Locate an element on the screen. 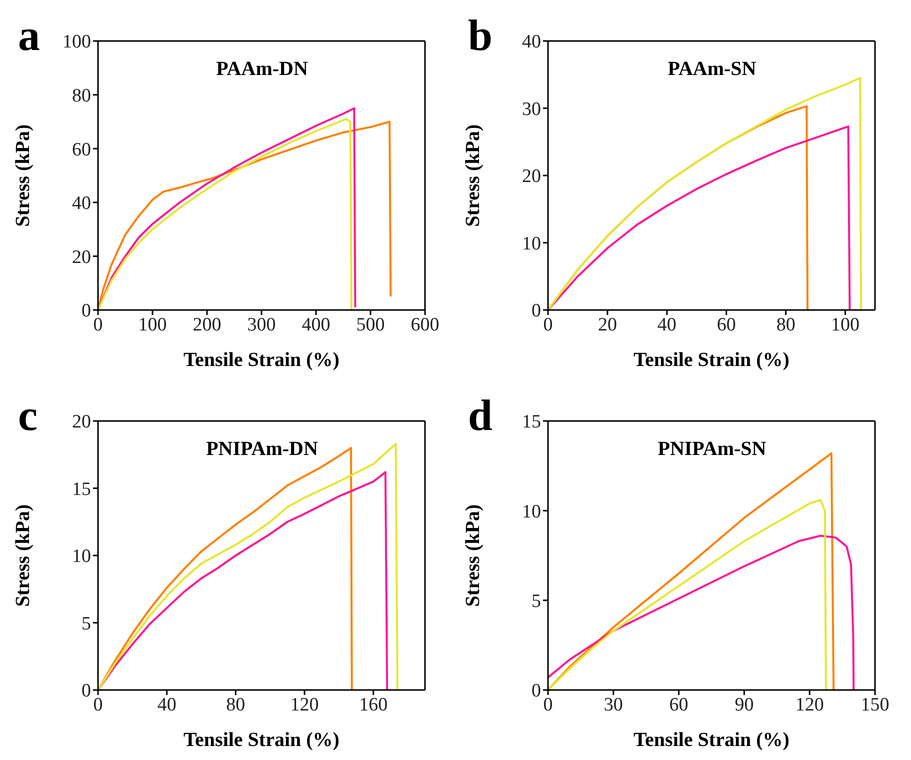  text: a is located at coordinates (29, 35).